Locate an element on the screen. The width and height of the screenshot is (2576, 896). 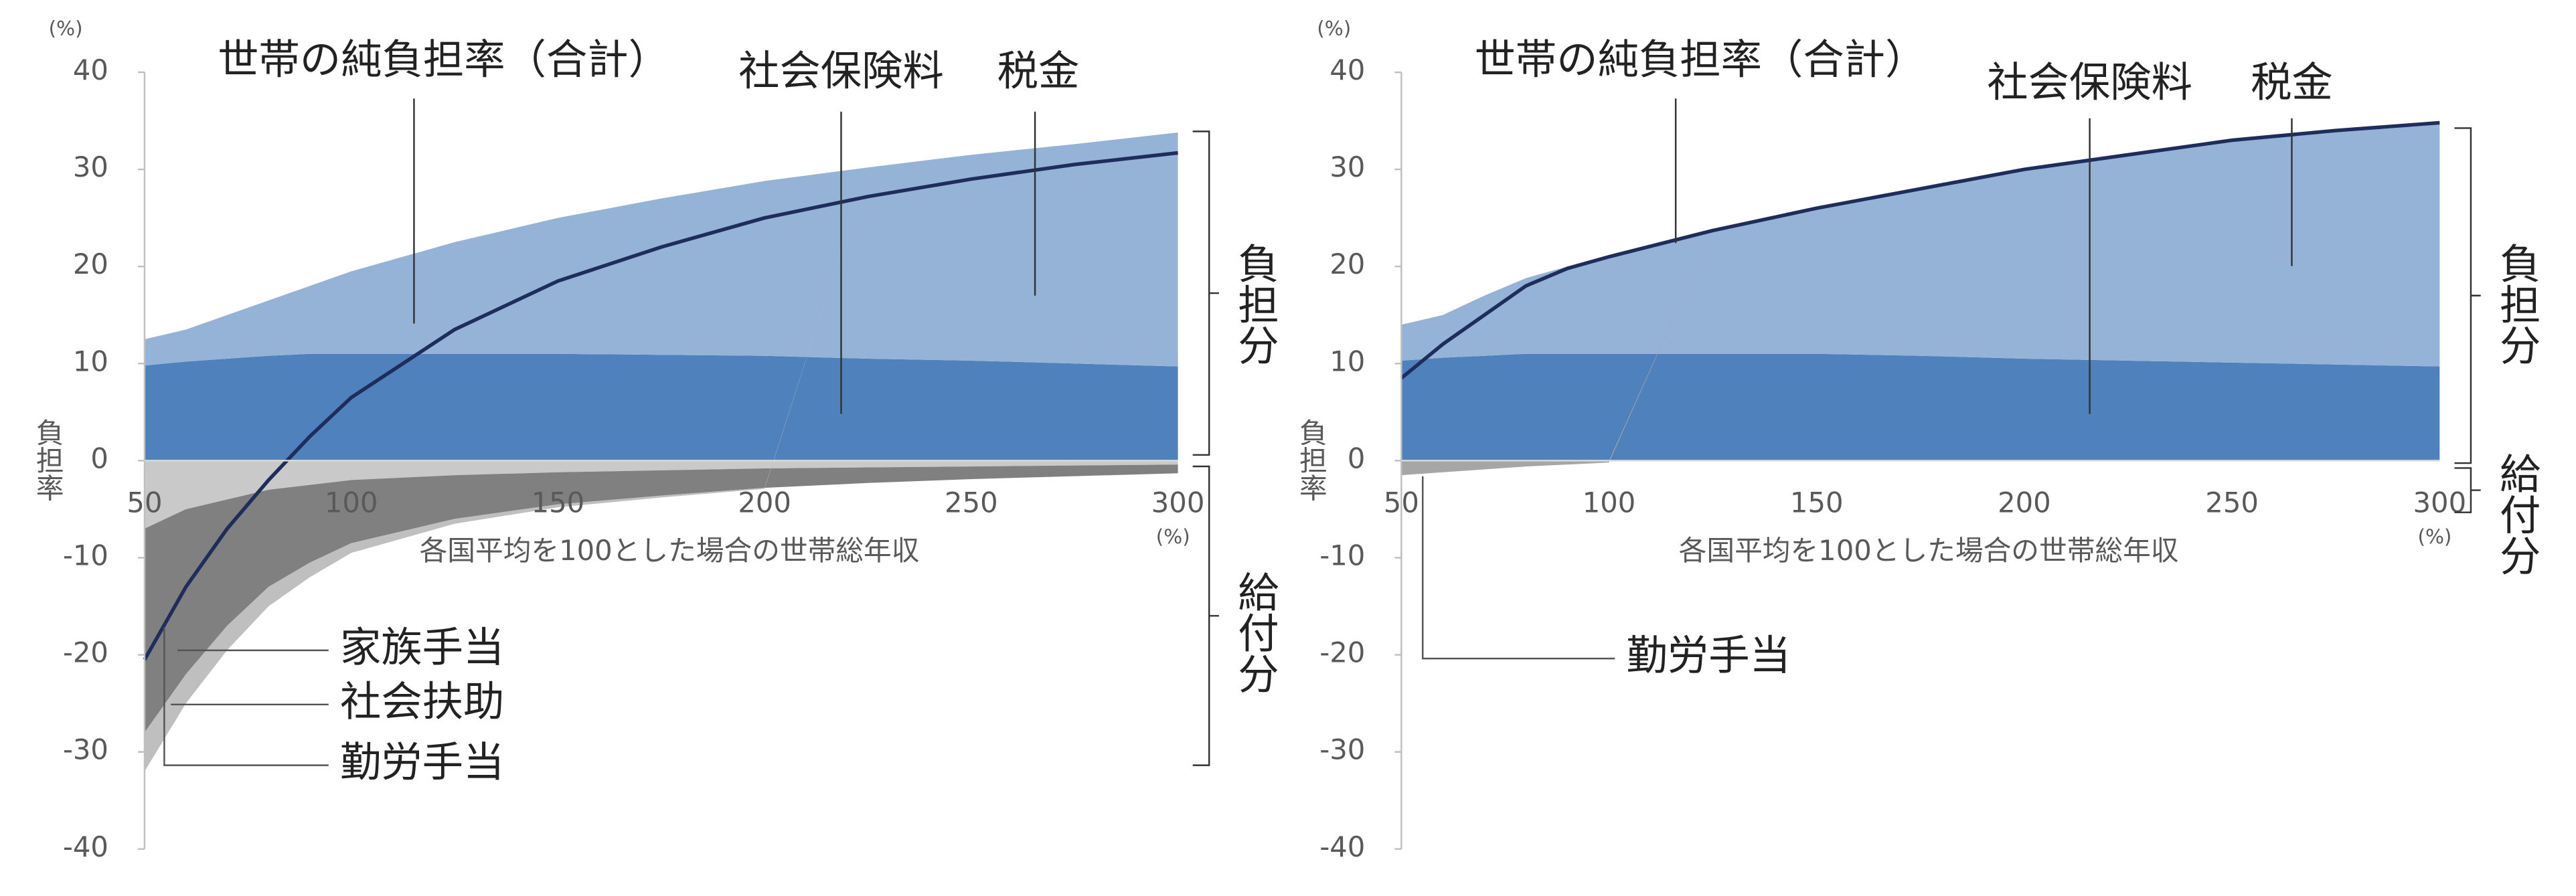
annotation: 社会扶助 is located at coordinates (422, 702).